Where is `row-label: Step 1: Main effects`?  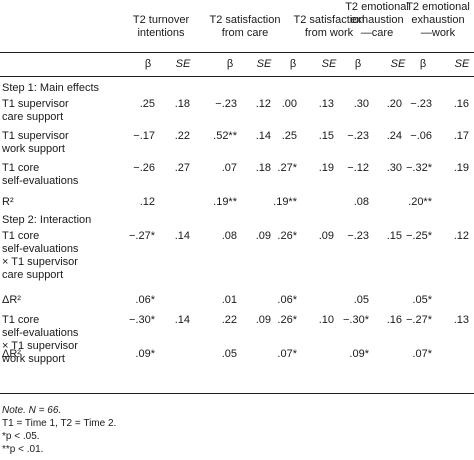 row-label: Step 1: Main effects is located at coordinates (50, 88).